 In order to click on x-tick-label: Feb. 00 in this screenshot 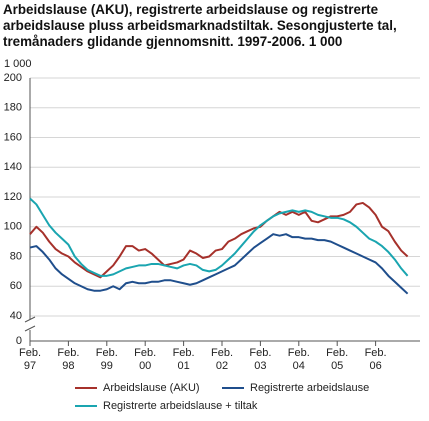, I will do `click(145, 359)`.